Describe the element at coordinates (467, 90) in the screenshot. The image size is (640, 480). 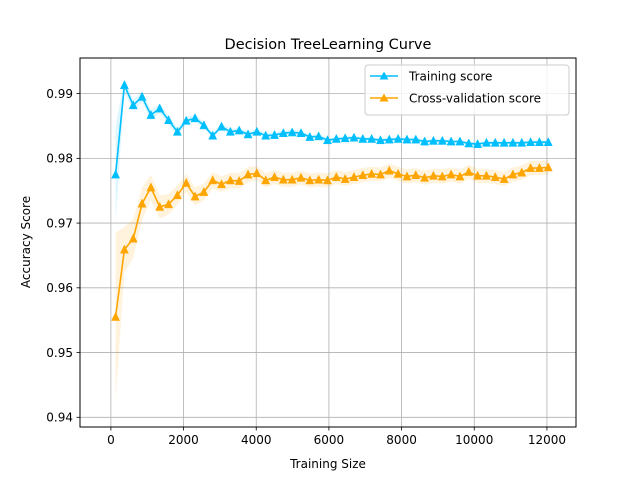
I see `legend-box` at that location.